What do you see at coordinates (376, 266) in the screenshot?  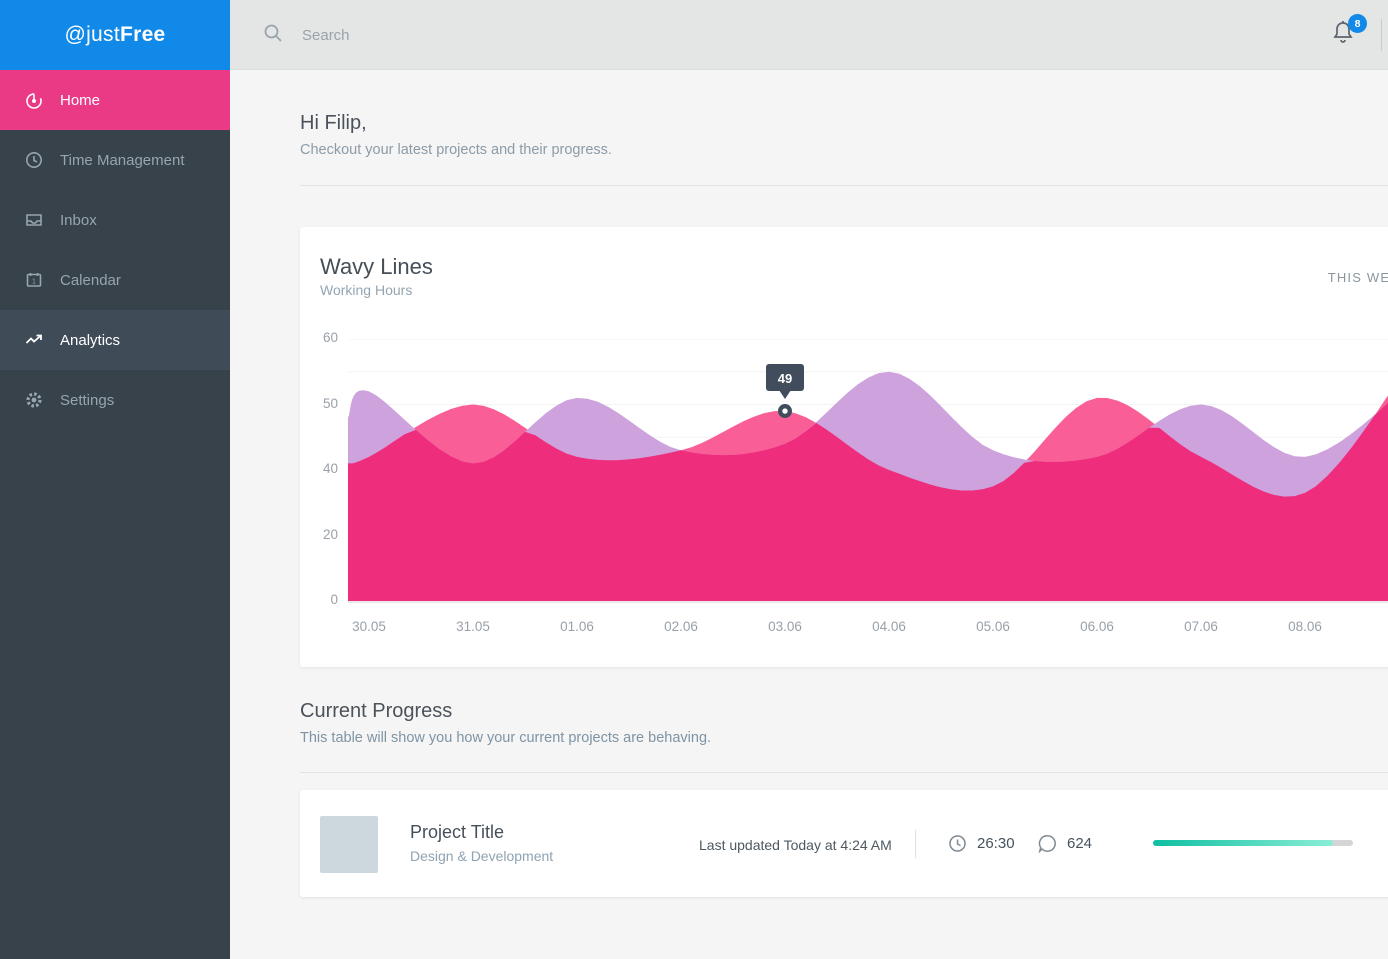 I see `chart-title: Wavy Lines` at bounding box center [376, 266].